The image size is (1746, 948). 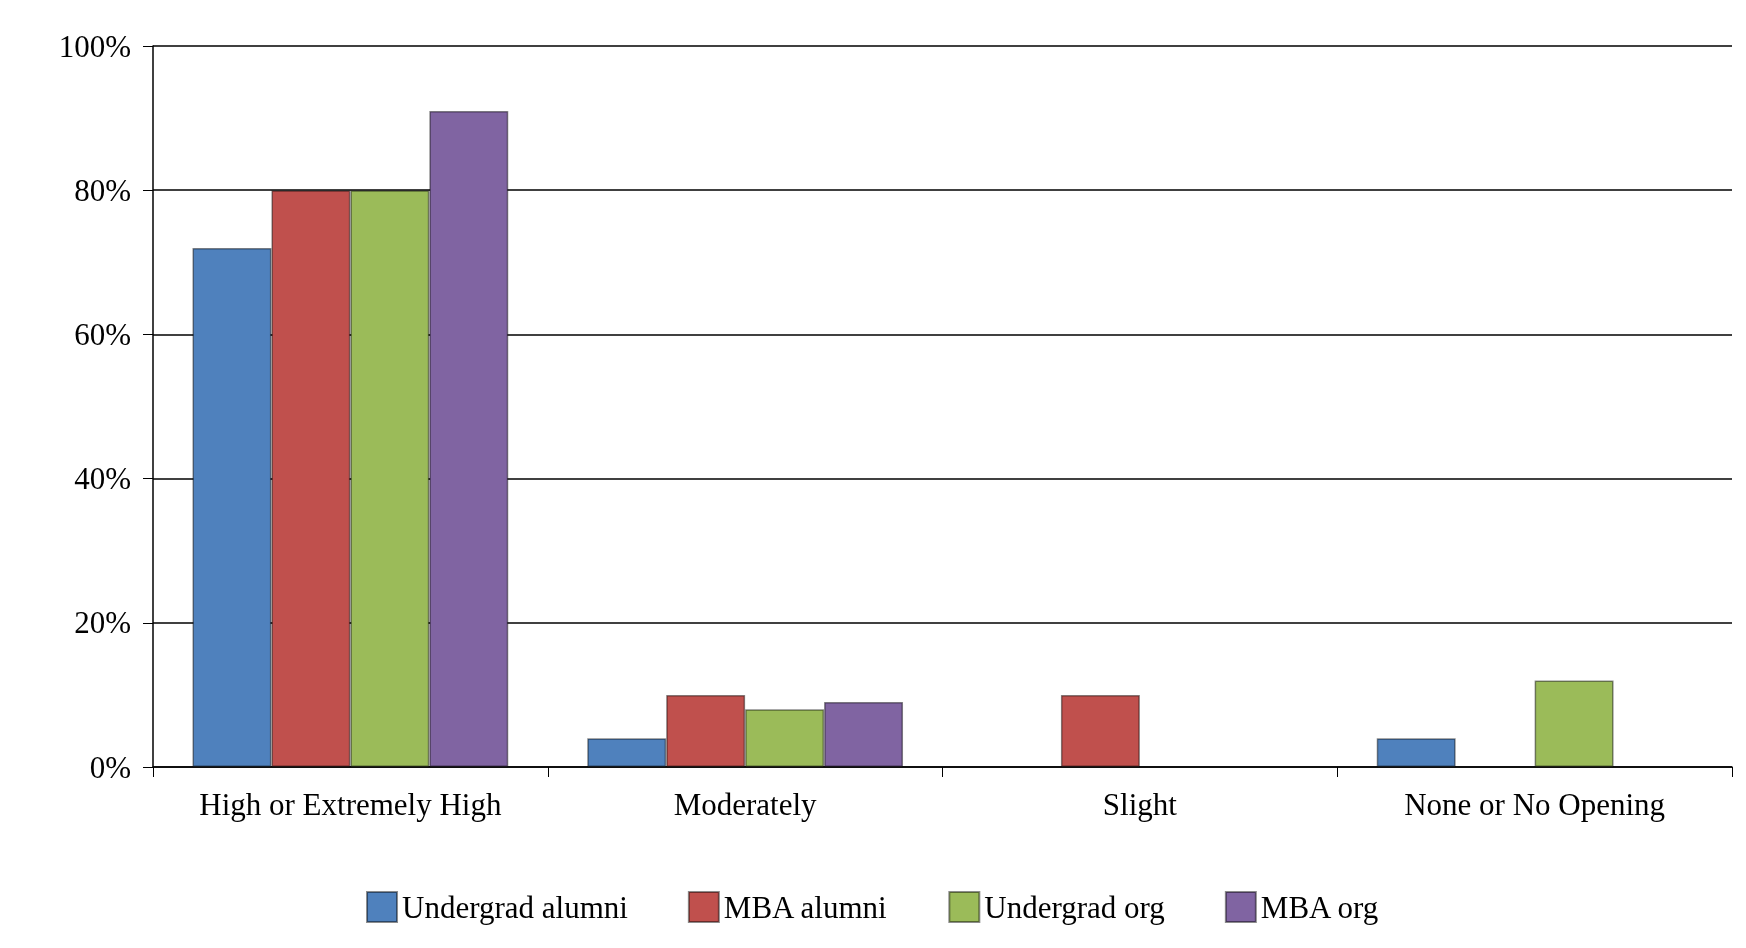 I want to click on x-tick-label: Slight, so click(x=1140, y=804).